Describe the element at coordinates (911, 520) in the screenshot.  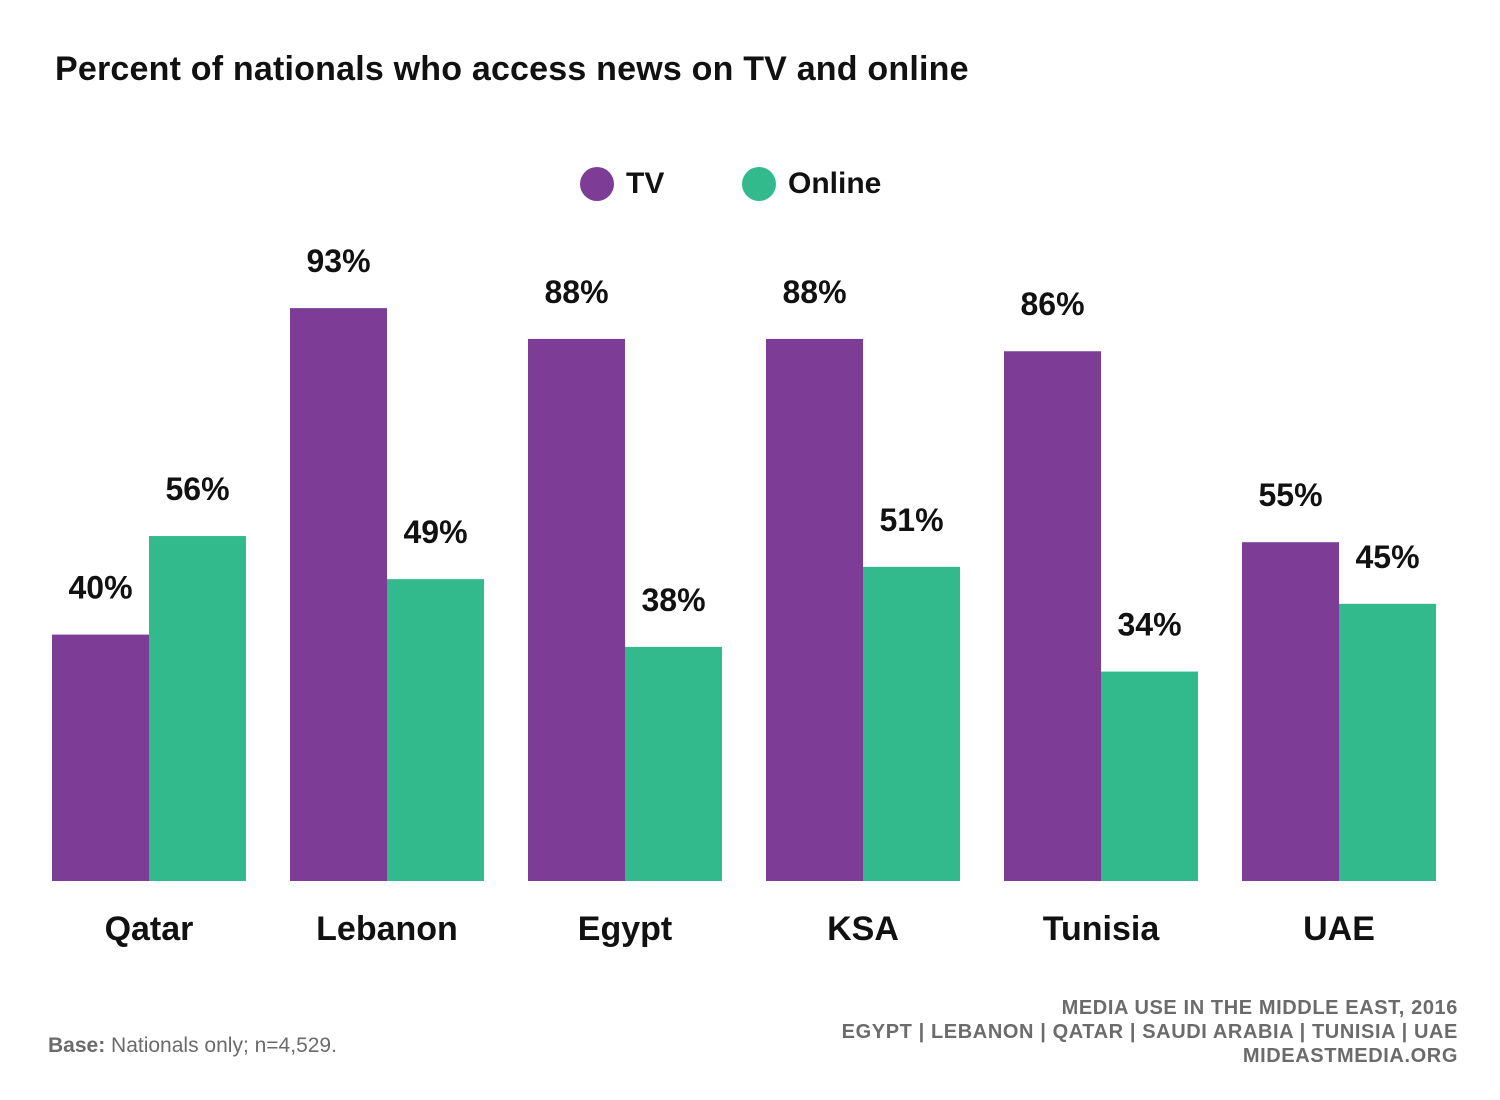
I see `data-label-online-ksa: 51%` at that location.